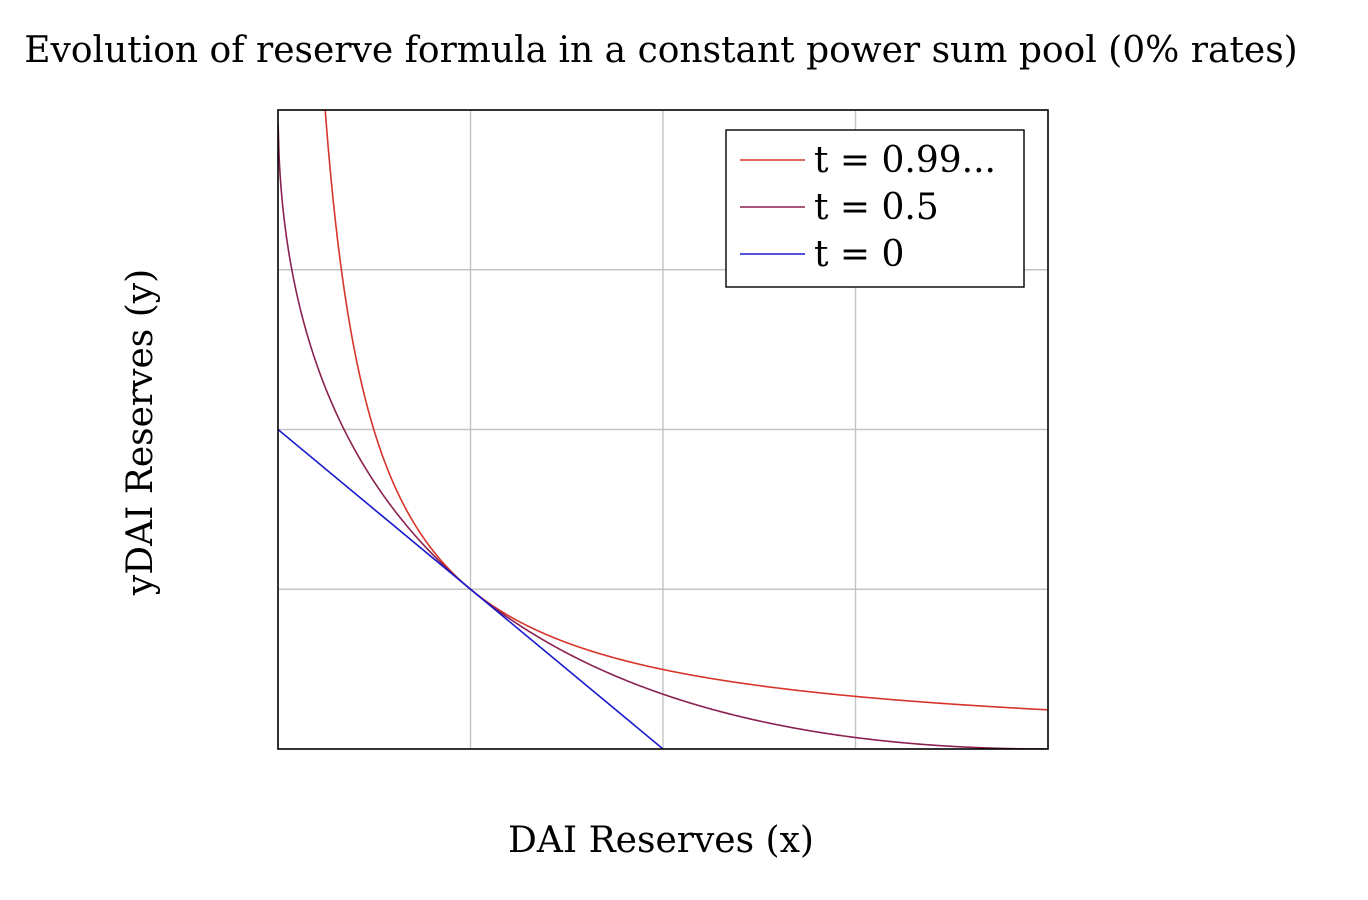  What do you see at coordinates (859, 254) in the screenshot?
I see `legend-entry-2: t = 0` at bounding box center [859, 254].